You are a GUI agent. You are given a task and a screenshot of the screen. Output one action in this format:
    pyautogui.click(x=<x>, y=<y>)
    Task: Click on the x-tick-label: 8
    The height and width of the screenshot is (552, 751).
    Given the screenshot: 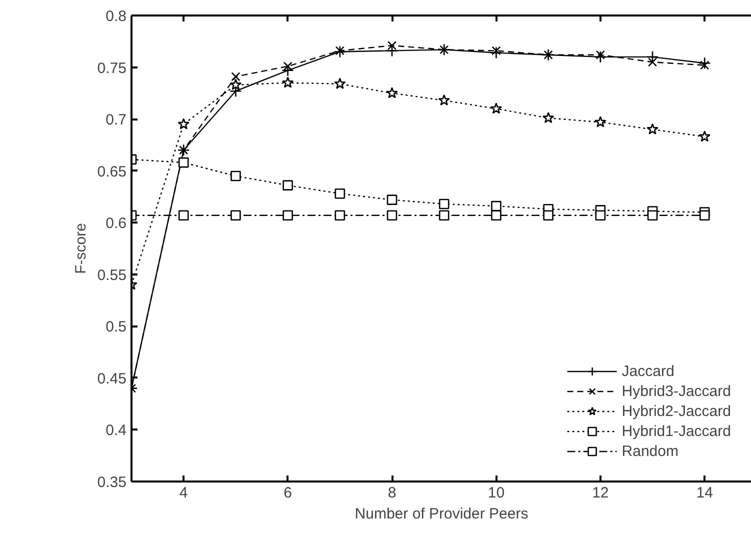 What is the action you would take?
    pyautogui.click(x=392, y=493)
    